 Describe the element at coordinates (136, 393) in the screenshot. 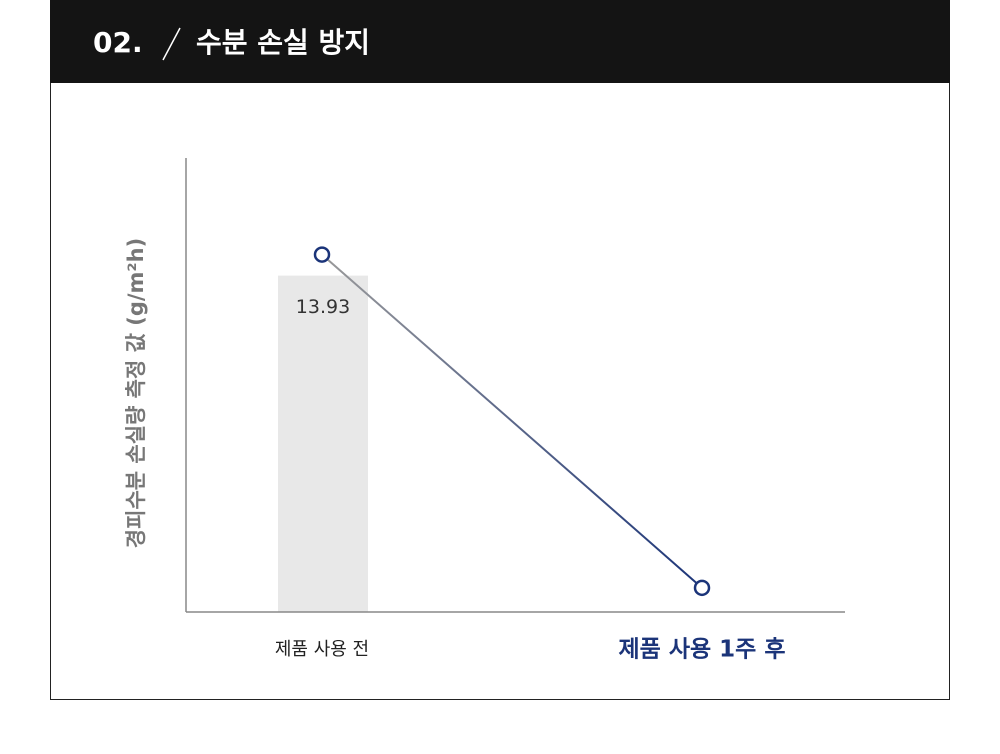

I see `y-axis-label: 경피수분 손실량 측정 값 (g/m²h)` at that location.